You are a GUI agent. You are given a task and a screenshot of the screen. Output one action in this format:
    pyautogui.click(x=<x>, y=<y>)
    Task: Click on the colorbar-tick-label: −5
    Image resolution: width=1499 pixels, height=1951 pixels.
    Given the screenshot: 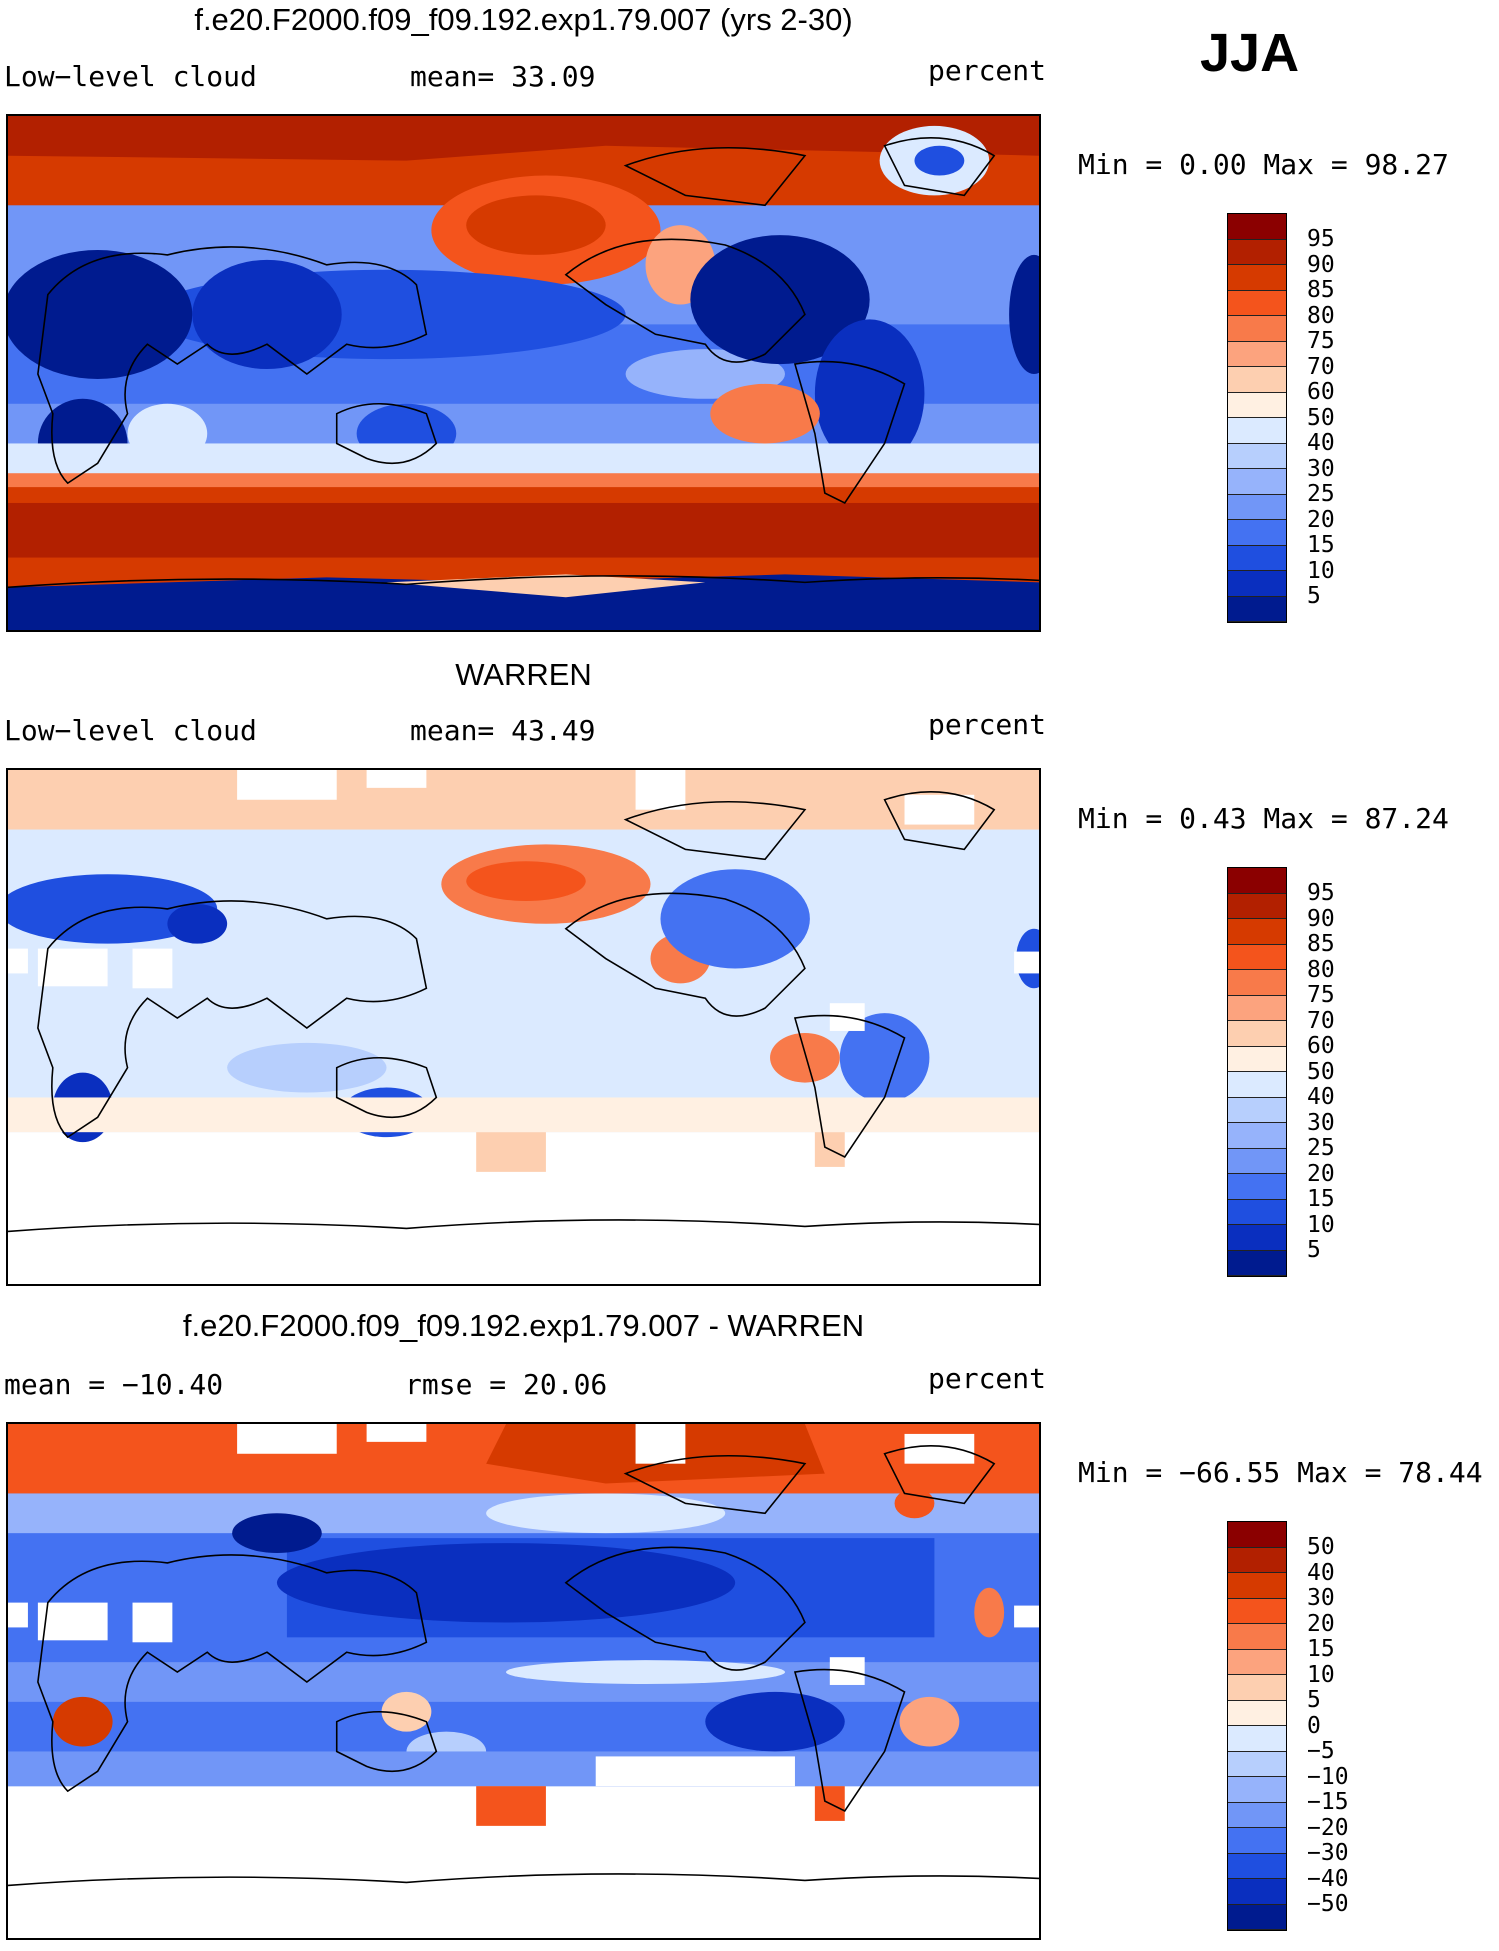 What is the action you would take?
    pyautogui.click(x=1321, y=1751)
    